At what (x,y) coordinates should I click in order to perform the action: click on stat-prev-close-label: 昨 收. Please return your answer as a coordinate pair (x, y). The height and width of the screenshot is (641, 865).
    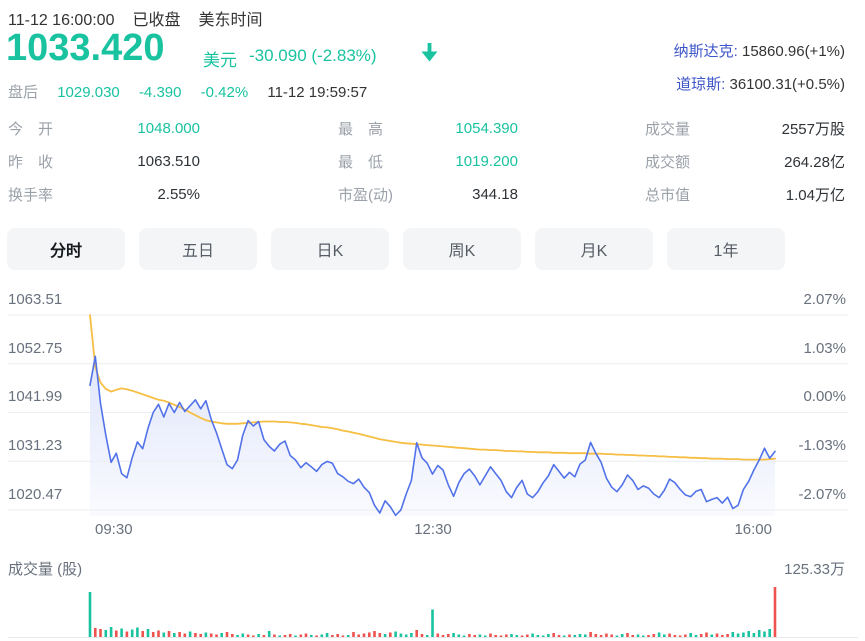
    Looking at the image, I should click on (31, 162).